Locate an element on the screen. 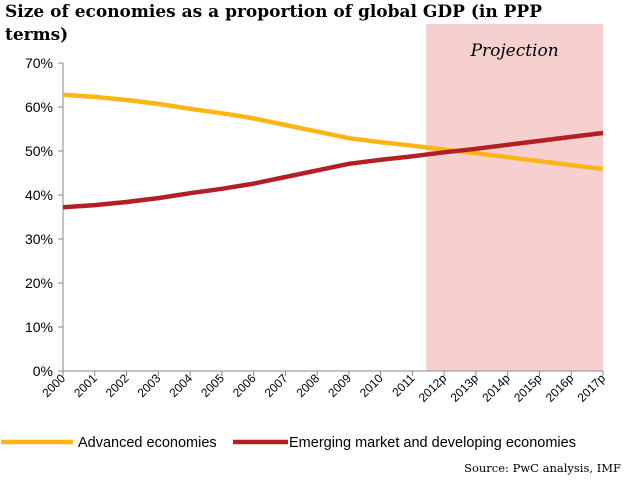 Image resolution: width=629 pixels, height=480 pixels. y-tick-label: 0% is located at coordinates (43, 371).